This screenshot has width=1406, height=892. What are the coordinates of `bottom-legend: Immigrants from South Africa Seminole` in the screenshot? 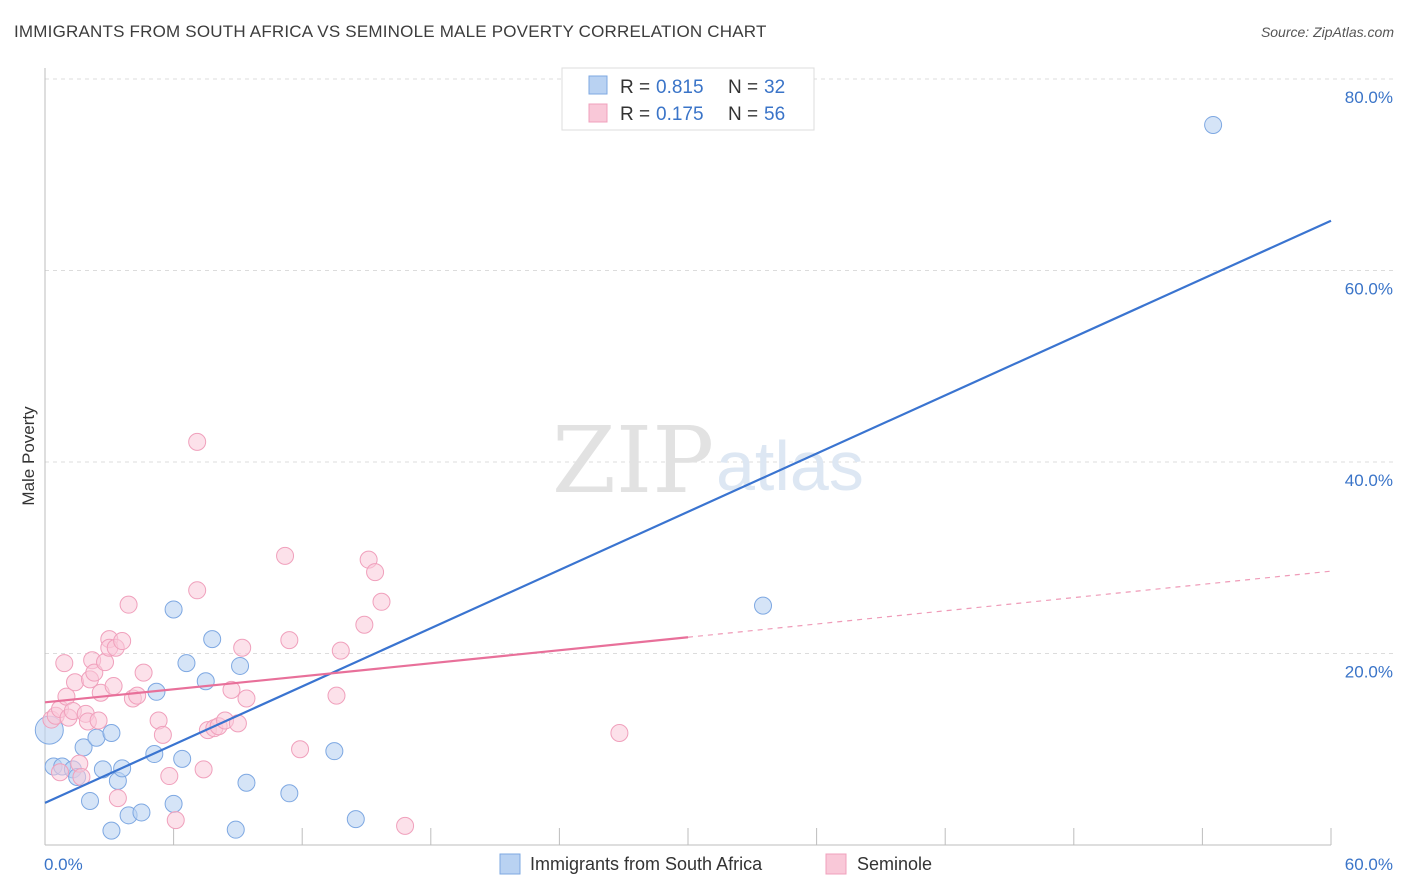 It's located at (715, 864).